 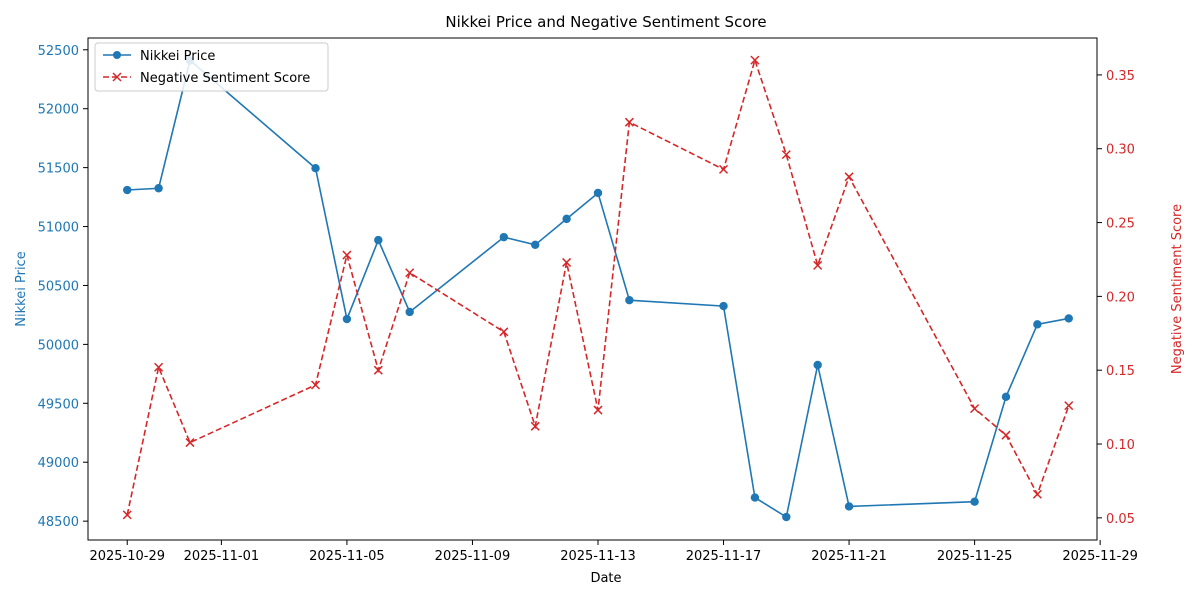 I want to click on right-y-tick-label: 0.10, so click(x=1120, y=445).